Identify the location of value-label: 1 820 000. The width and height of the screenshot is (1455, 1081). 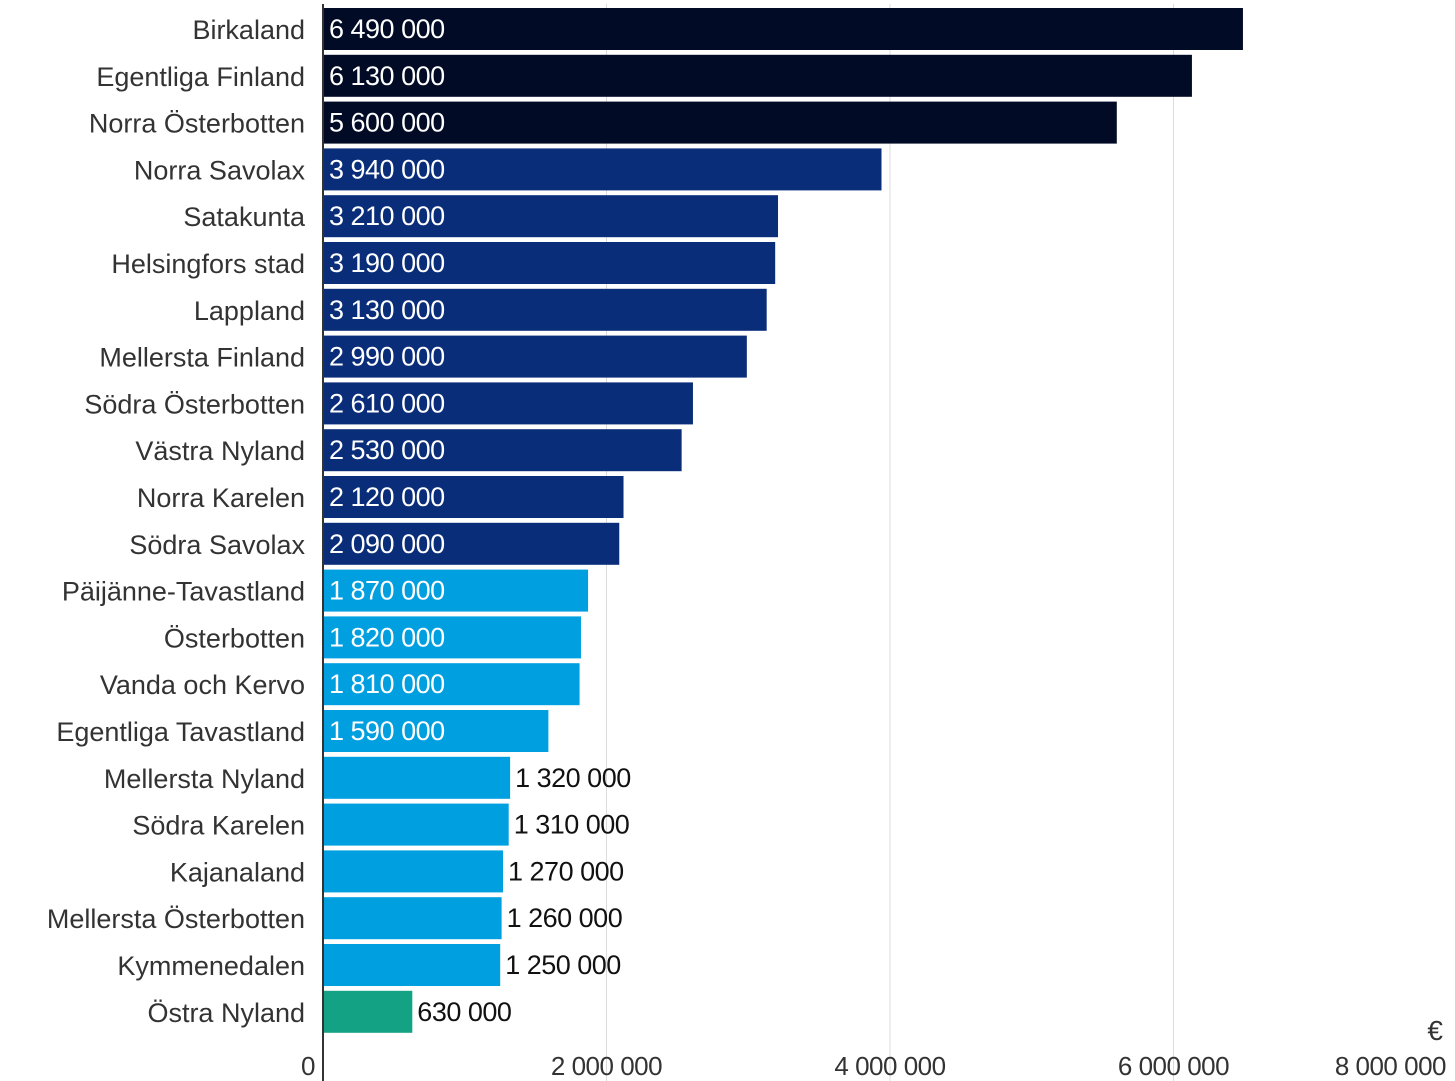
(387, 637).